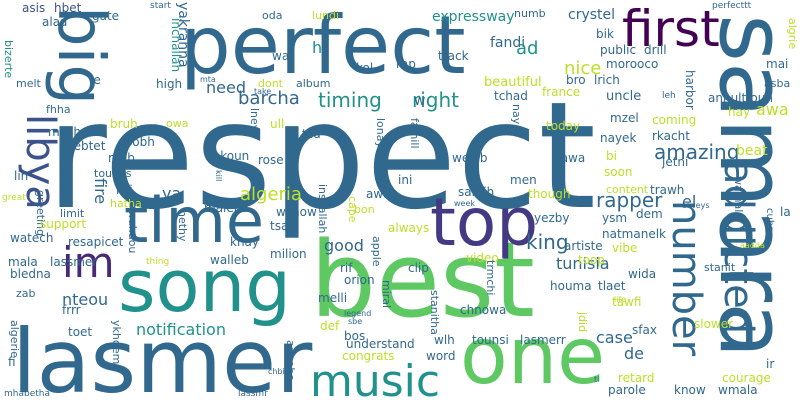 The width and height of the screenshot is (800, 400). I want to click on word-ini: ini, so click(405, 180).